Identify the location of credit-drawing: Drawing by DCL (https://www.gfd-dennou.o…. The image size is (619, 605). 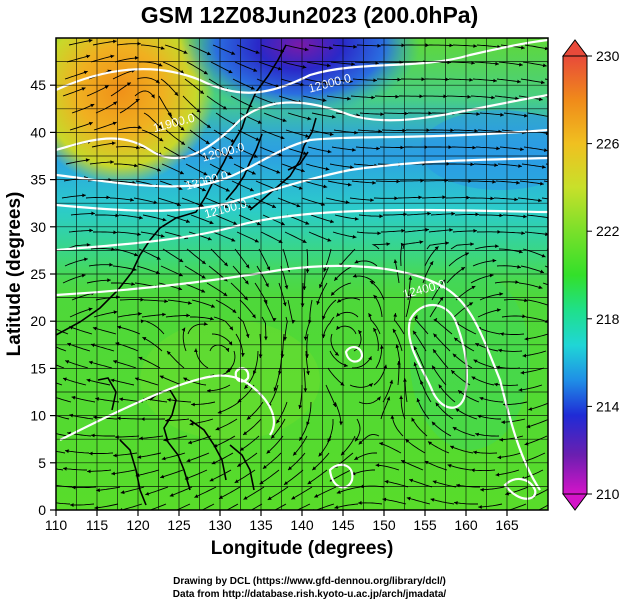
(309, 581).